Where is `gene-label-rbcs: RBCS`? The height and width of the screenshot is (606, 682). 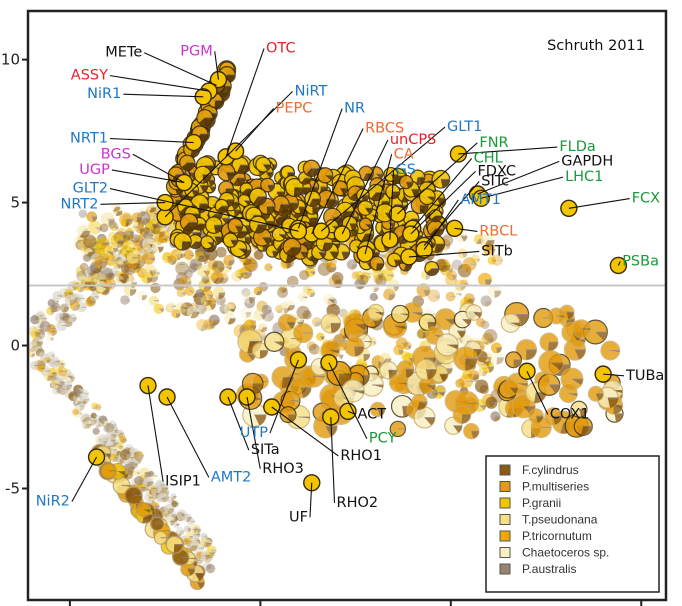 gene-label-rbcs: RBCS is located at coordinates (384, 129).